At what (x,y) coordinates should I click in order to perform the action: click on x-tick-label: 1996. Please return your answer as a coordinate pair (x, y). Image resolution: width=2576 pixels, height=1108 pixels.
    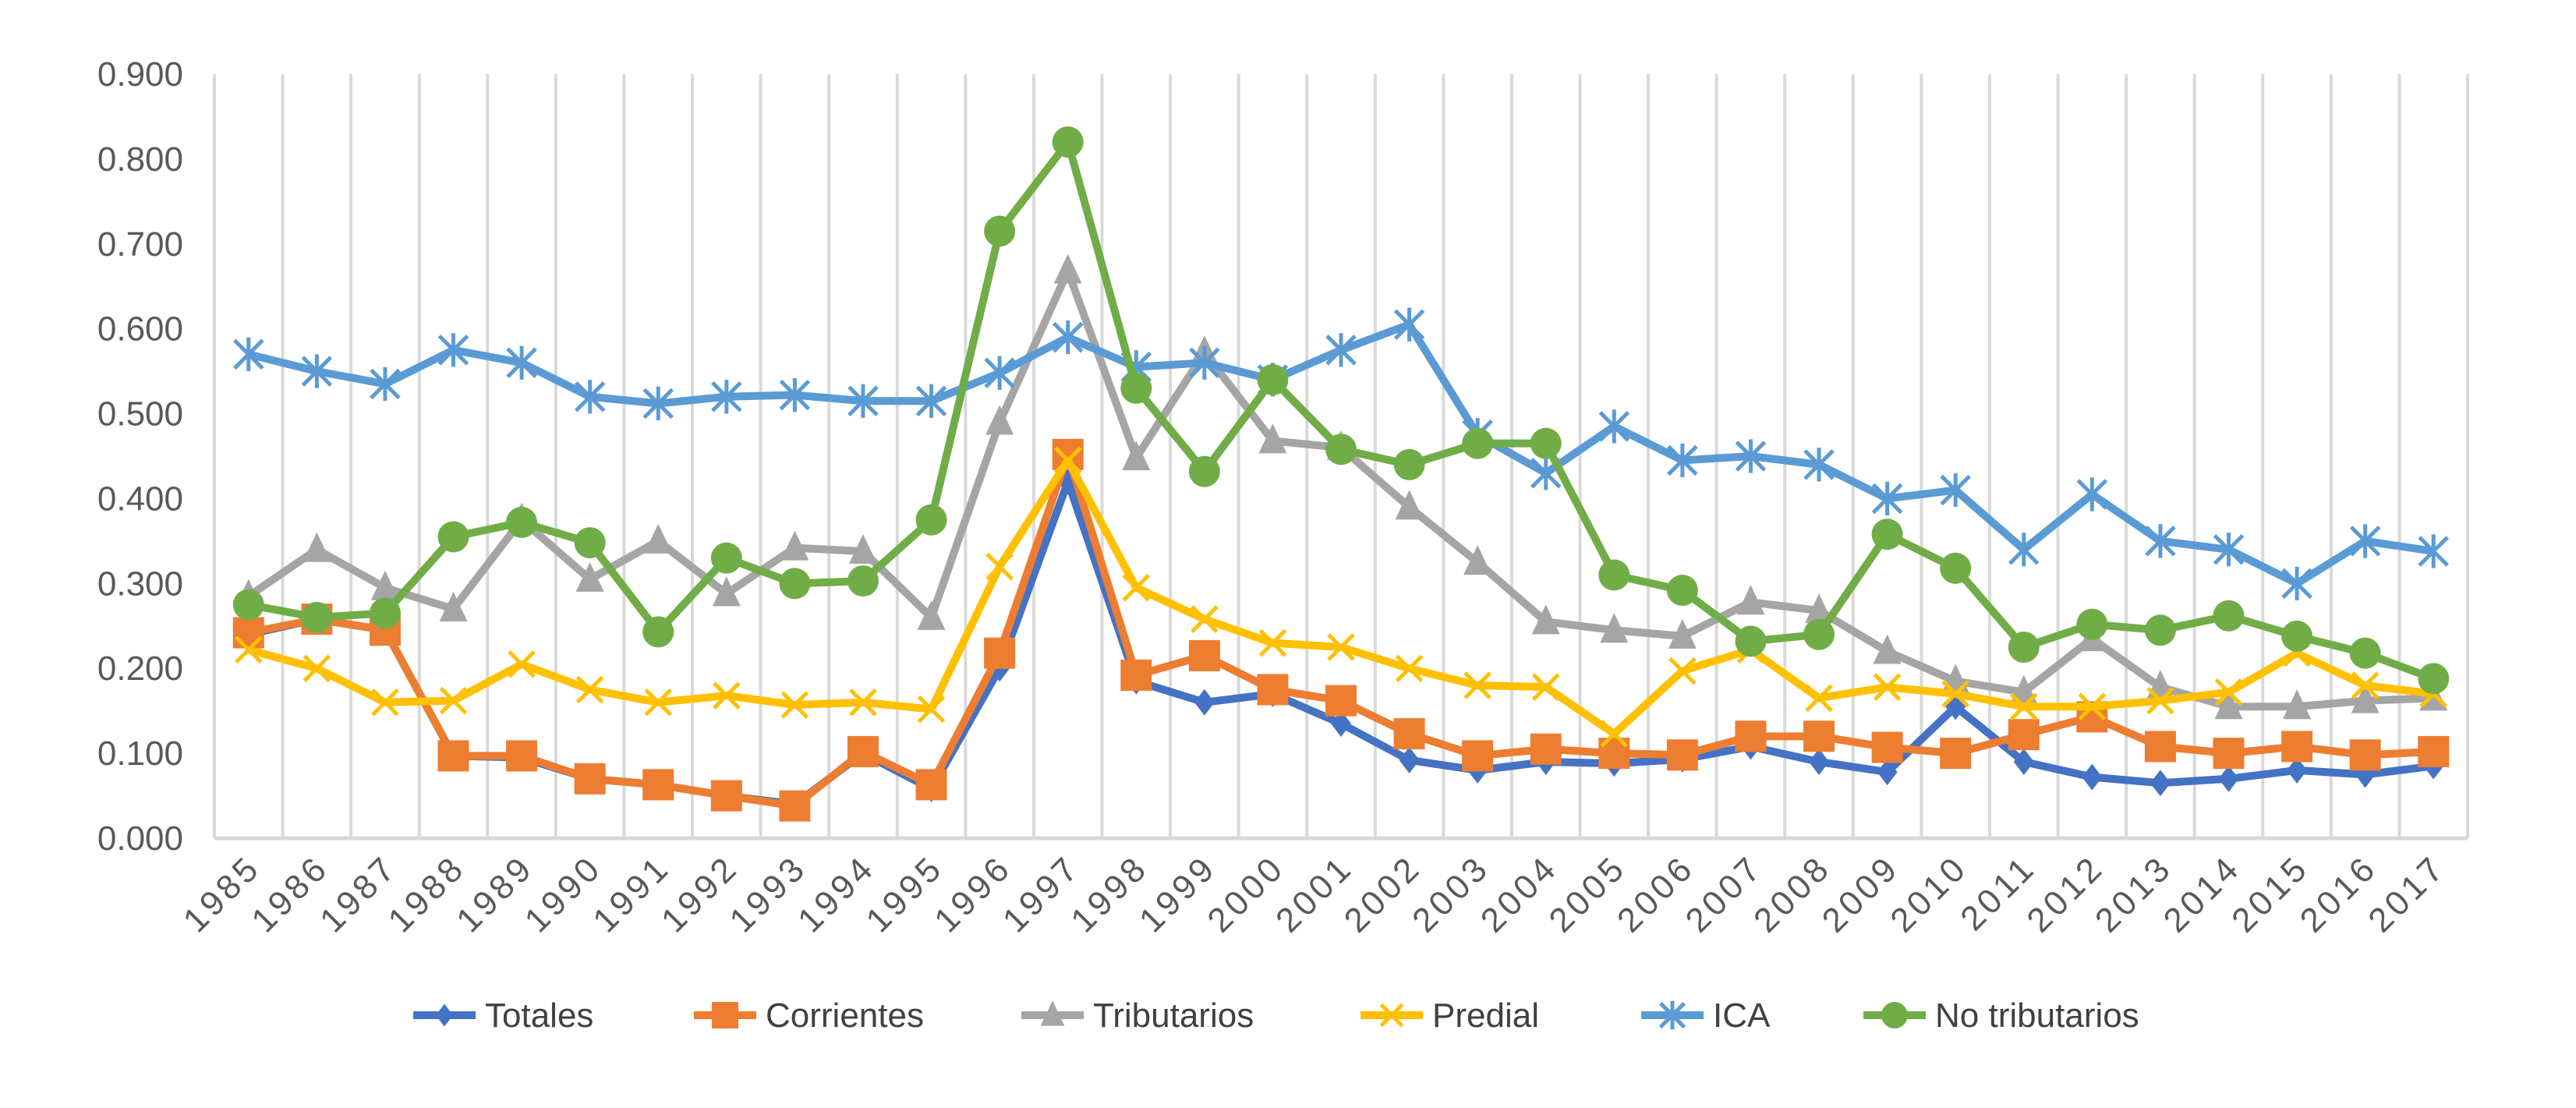
    Looking at the image, I should click on (973, 894).